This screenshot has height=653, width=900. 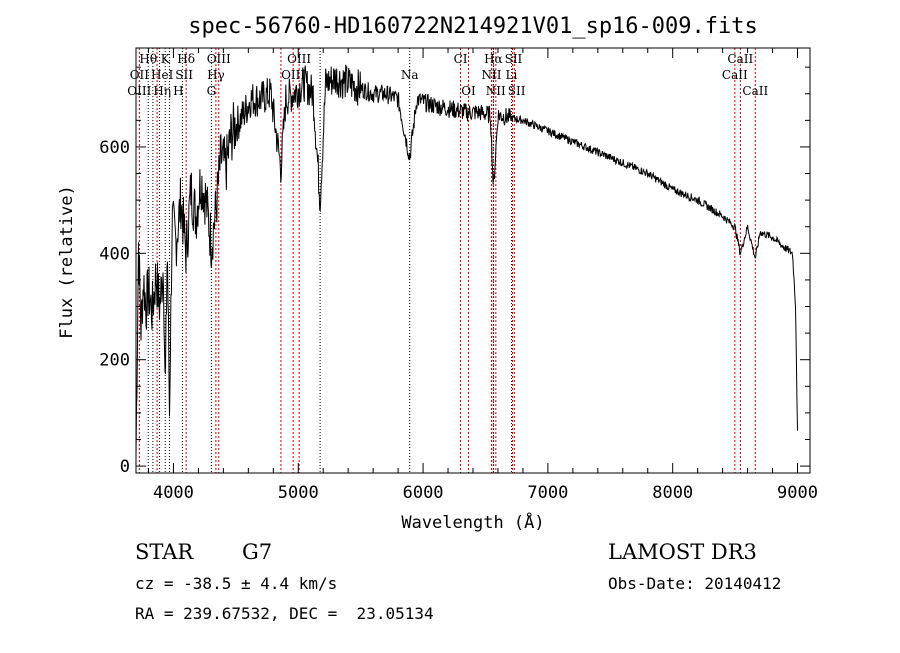 I want to click on line-label: H, so click(x=178, y=91).